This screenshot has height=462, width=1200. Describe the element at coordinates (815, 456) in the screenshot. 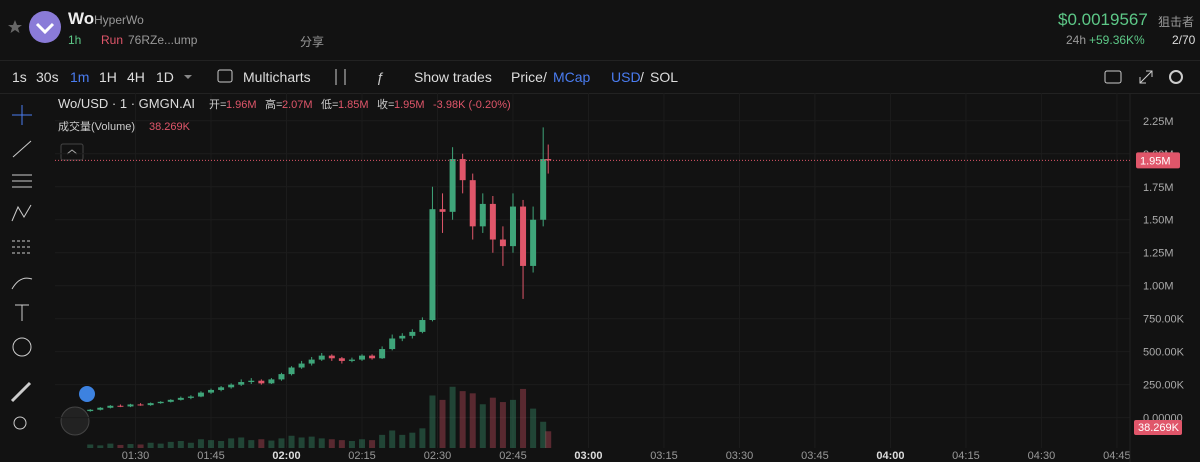

I see `x-tick-label: 03:45` at that location.